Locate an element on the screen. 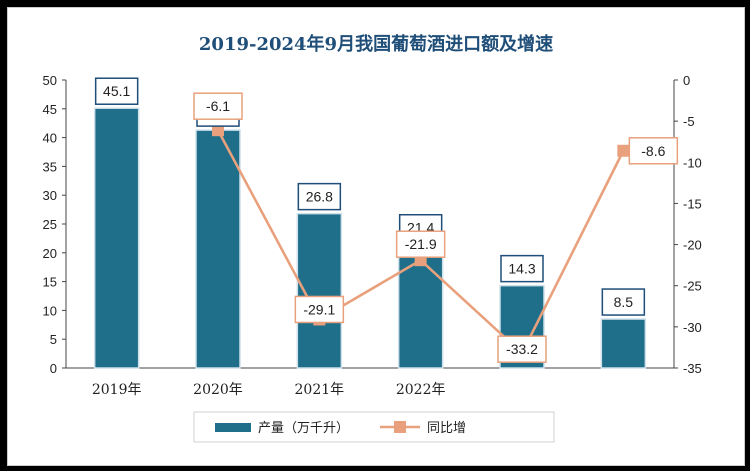 The image size is (750, 471). data-label-text: -6.1 is located at coordinates (218, 106).